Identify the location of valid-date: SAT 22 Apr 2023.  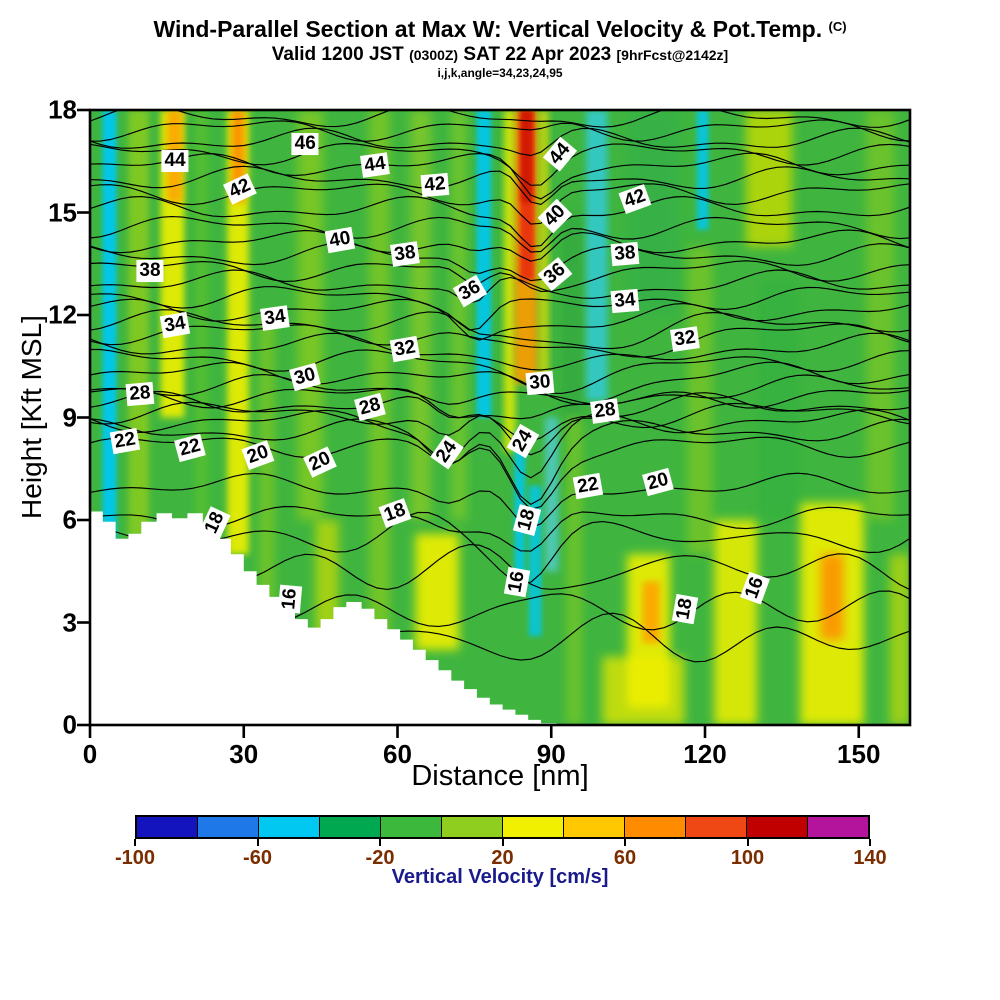
(537, 54).